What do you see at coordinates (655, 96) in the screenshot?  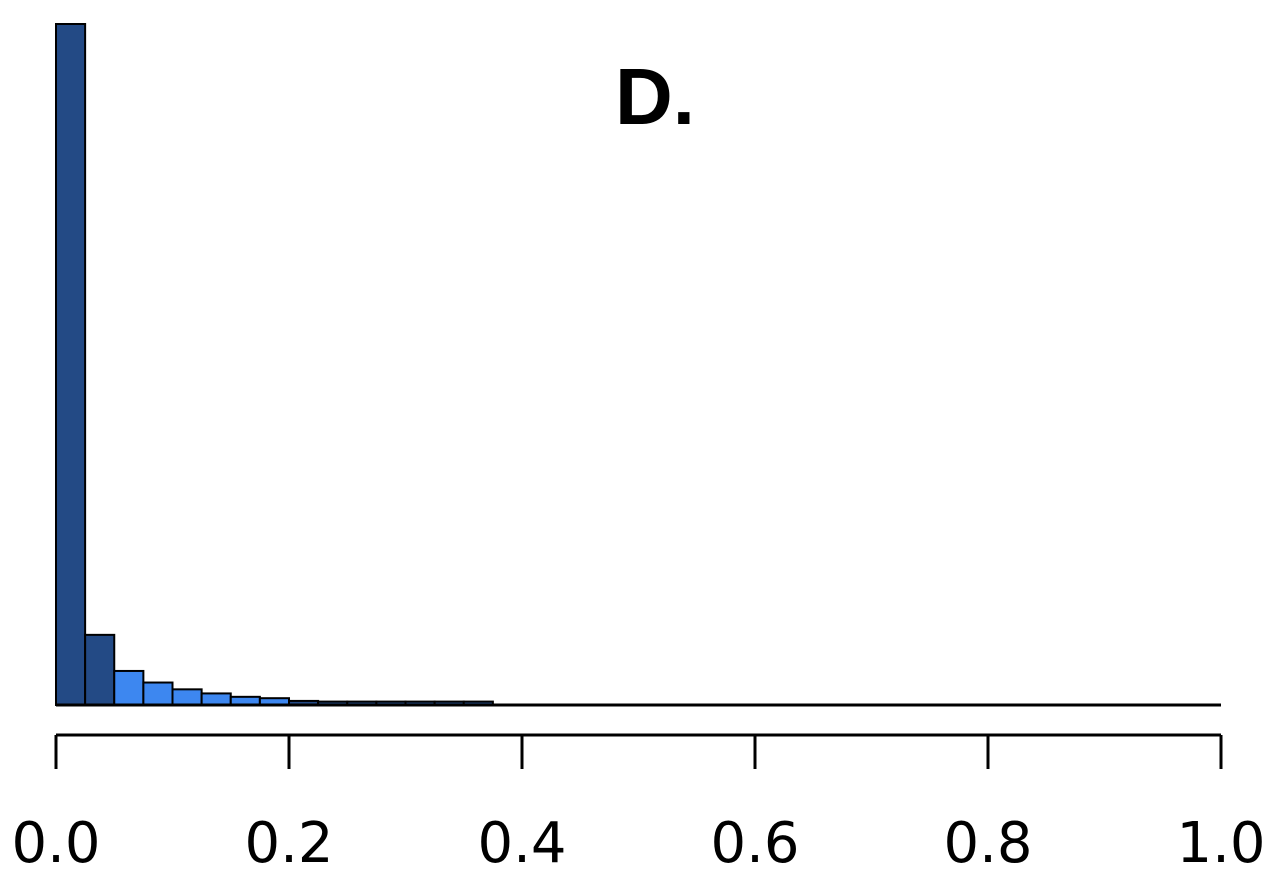 I see `chart-title: D.` at bounding box center [655, 96].